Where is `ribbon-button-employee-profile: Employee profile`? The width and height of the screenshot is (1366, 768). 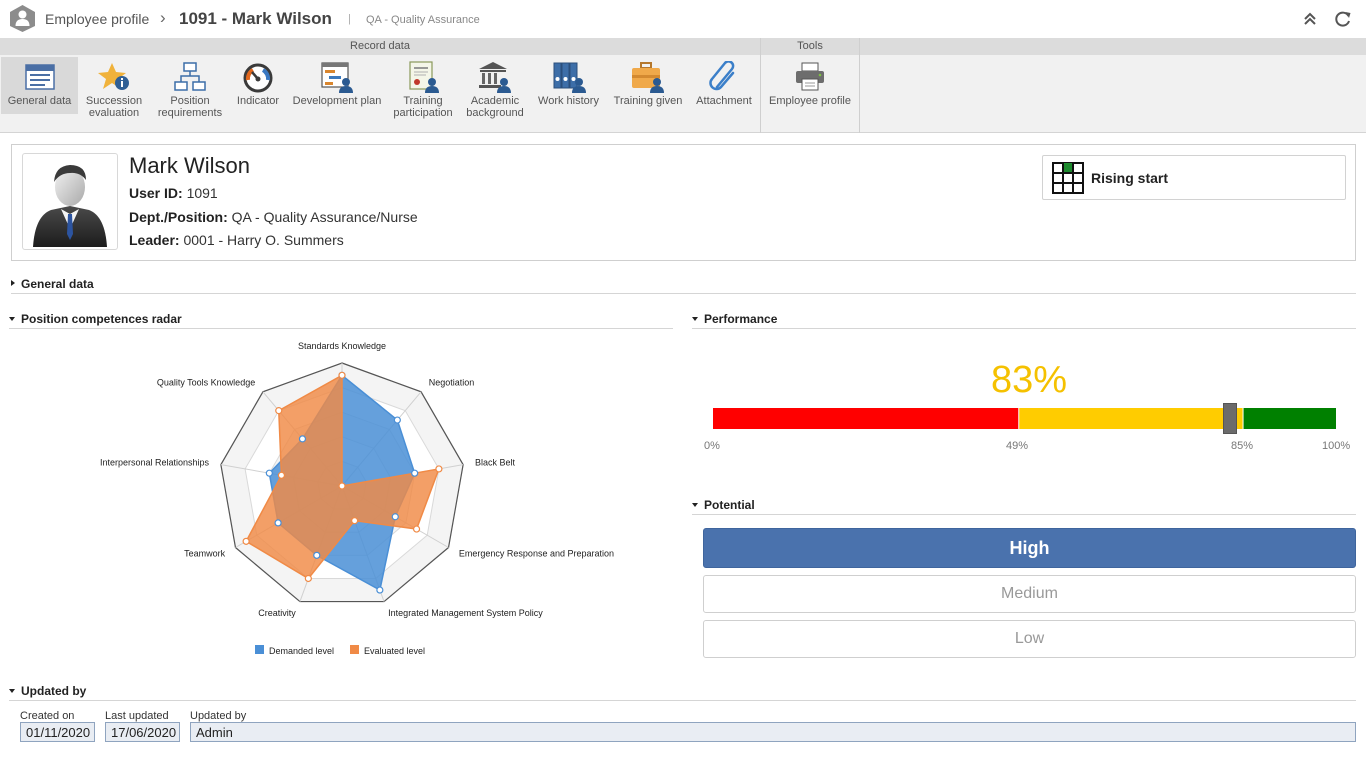 ribbon-button-employee-profile: Employee profile is located at coordinates (810, 85).